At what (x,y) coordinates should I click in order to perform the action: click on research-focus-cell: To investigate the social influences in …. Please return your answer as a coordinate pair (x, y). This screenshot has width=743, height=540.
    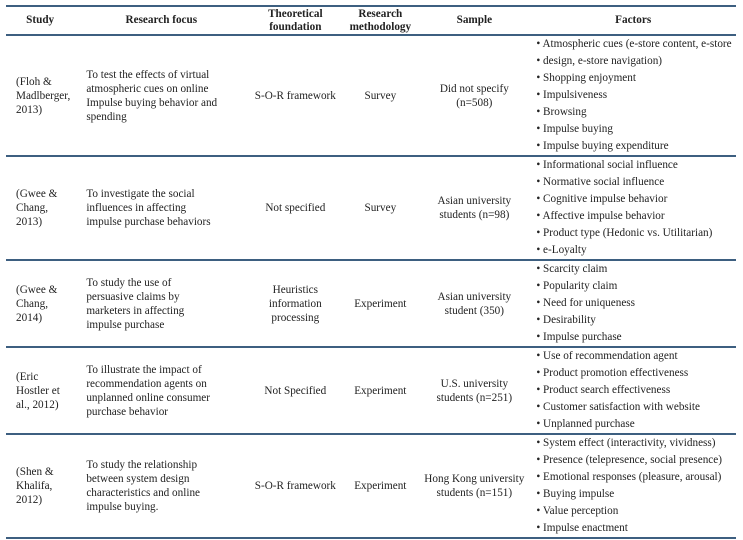
    Looking at the image, I should click on (161, 208).